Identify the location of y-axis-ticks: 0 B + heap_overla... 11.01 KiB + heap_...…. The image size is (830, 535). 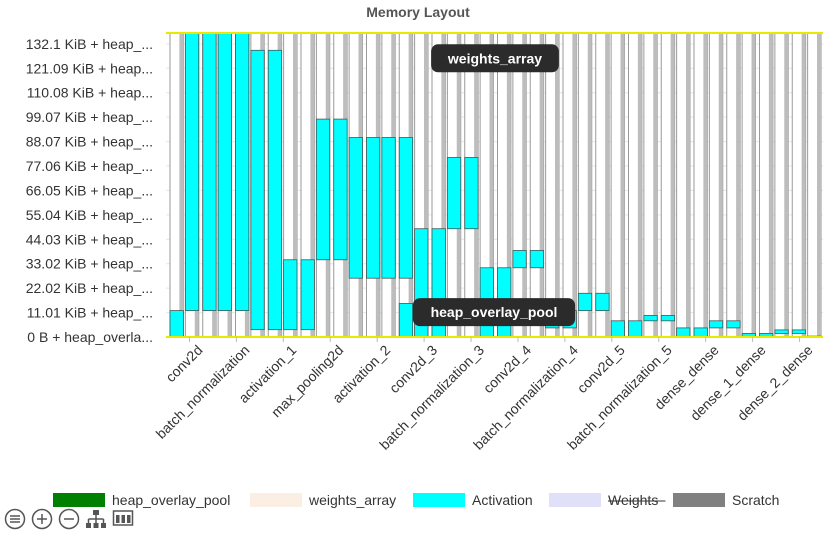
(89, 190).